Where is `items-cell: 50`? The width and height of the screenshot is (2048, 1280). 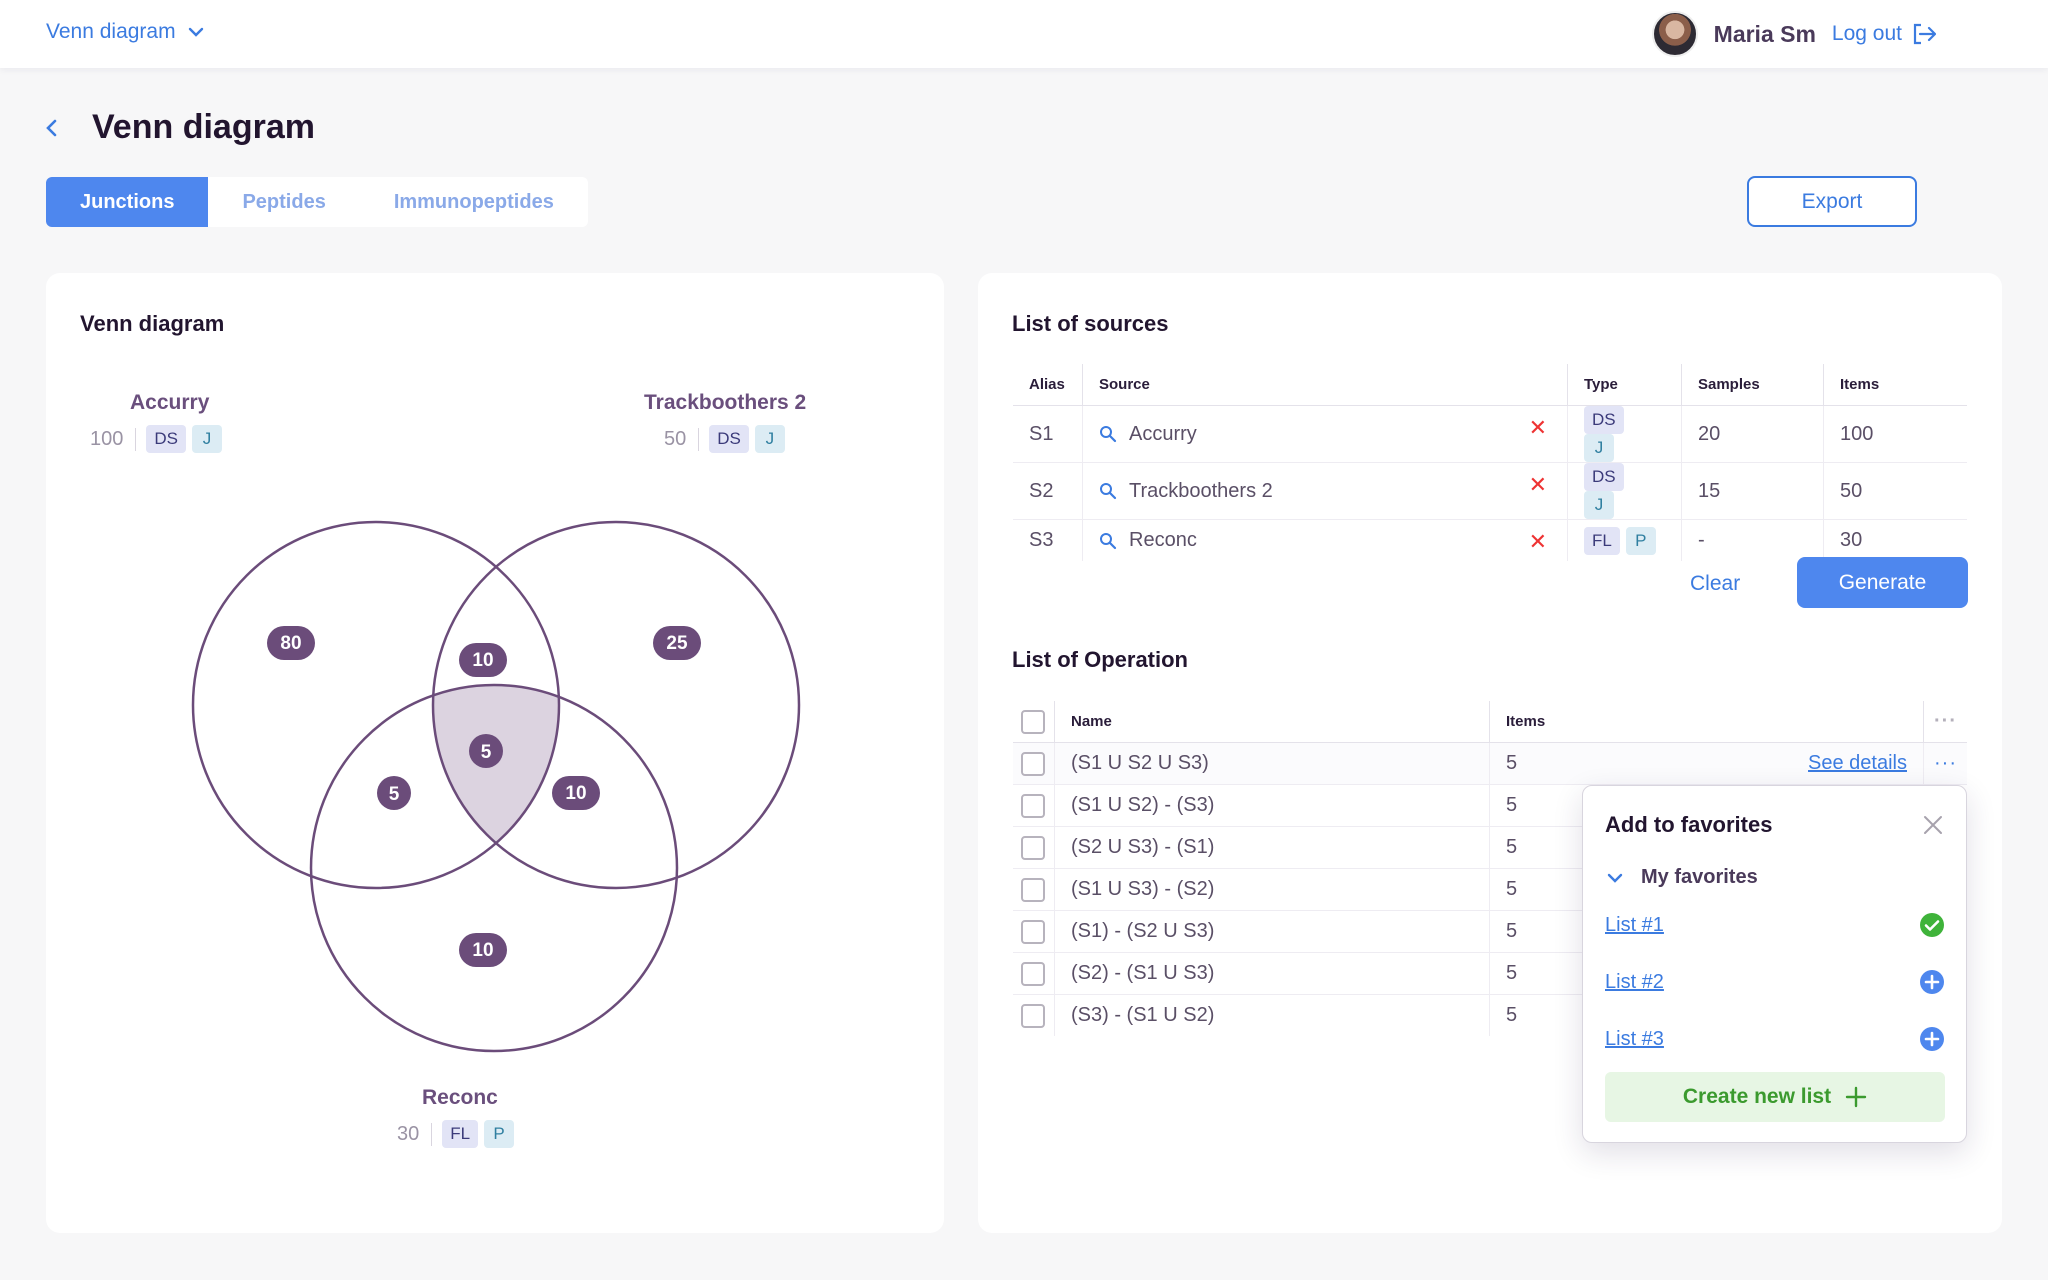
items-cell: 50 is located at coordinates (1895, 491).